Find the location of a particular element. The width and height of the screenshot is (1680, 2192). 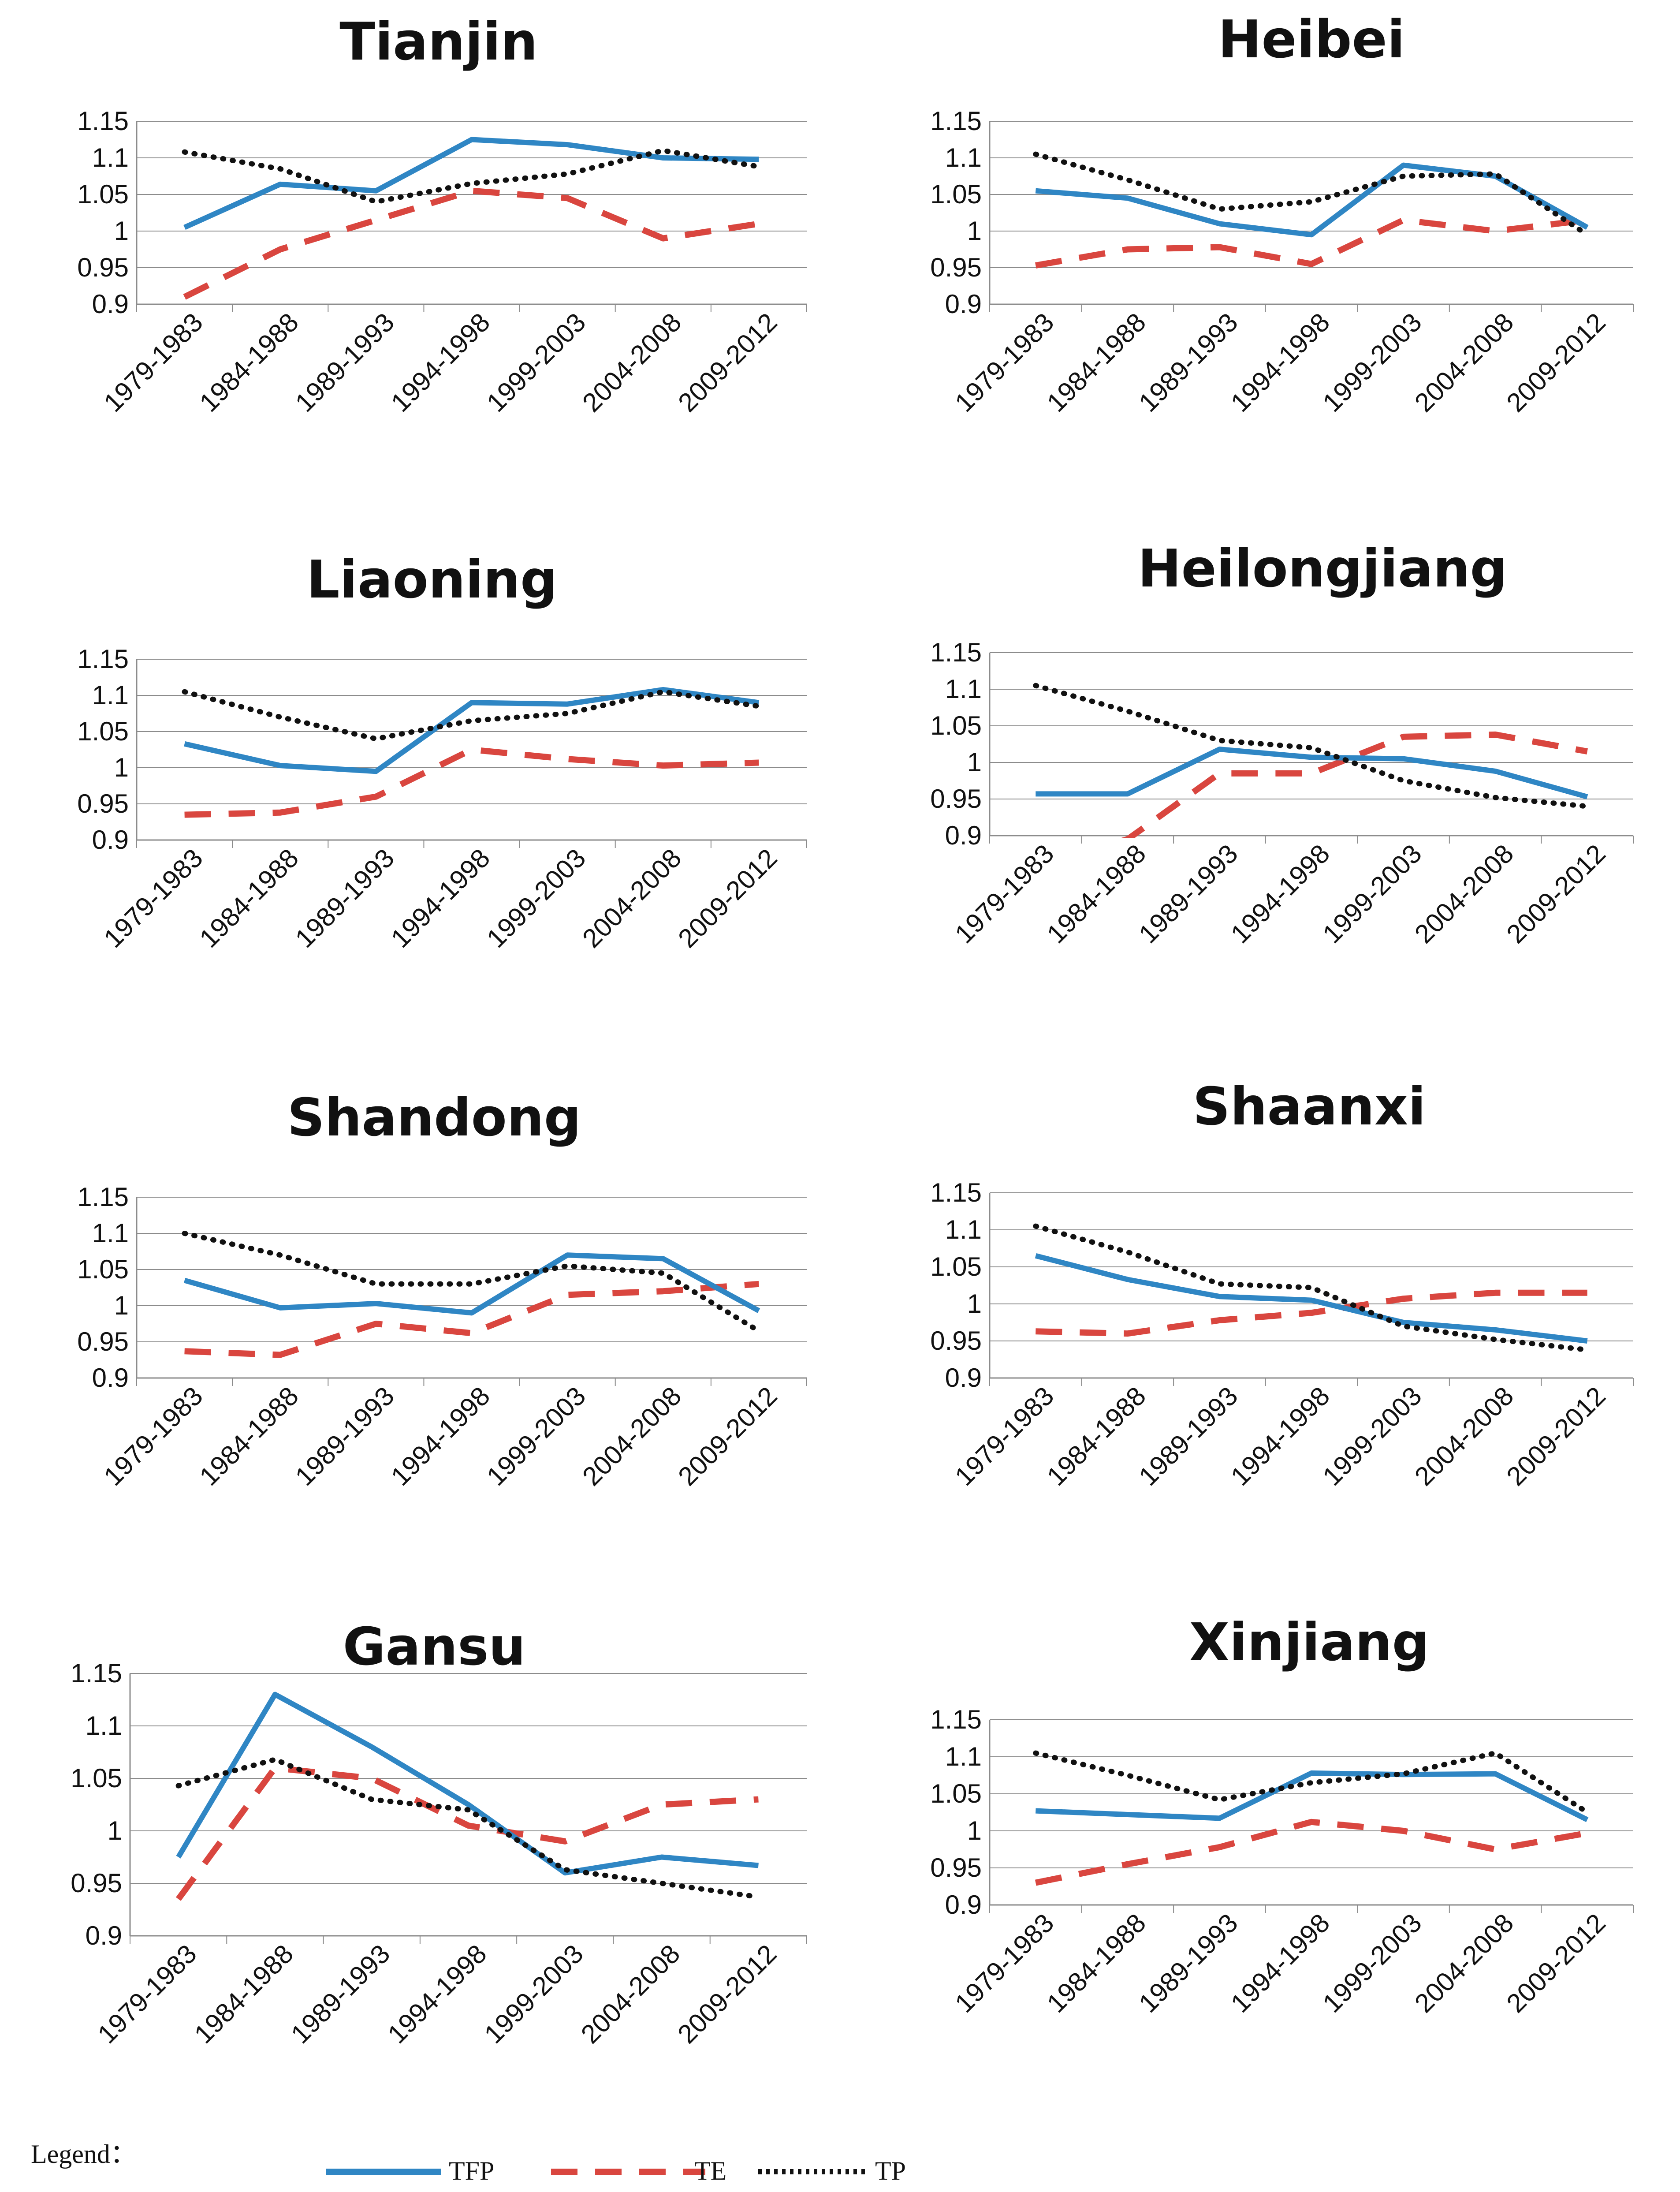

chart-title: Gansu is located at coordinates (435, 1646).